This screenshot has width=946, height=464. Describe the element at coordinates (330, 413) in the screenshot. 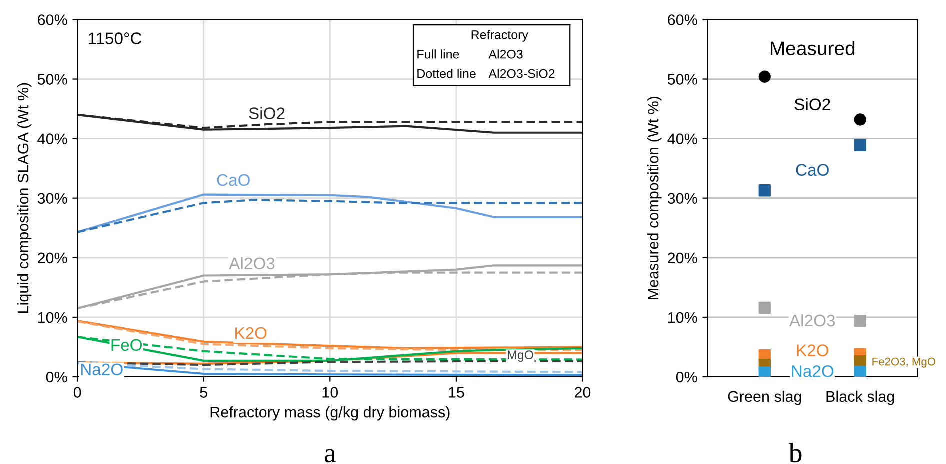

I see `x-axis-title: Refractory mass (g/kg dry biomass)` at that location.